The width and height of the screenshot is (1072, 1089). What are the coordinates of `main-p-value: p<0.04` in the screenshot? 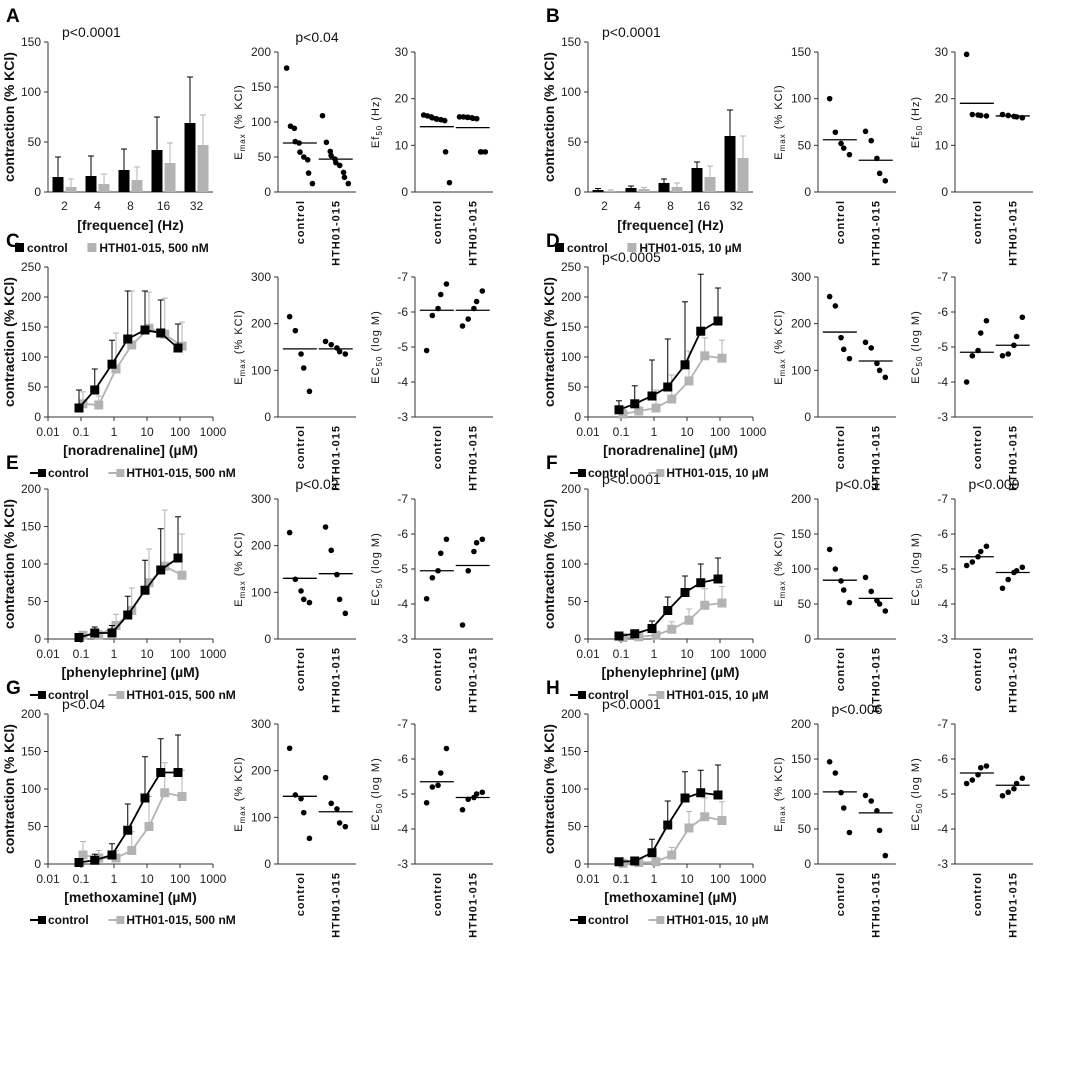 It's located at (83, 704).